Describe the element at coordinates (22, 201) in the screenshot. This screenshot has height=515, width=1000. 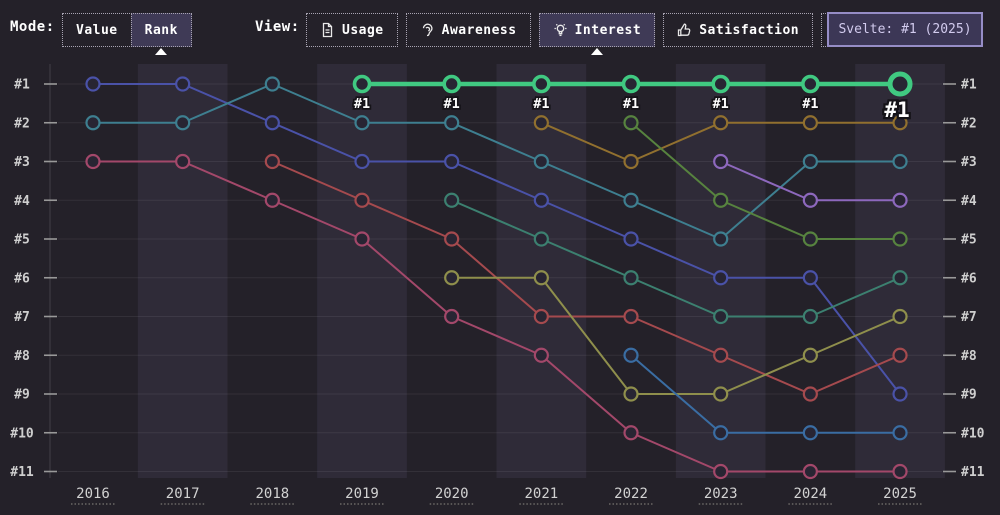
I see `y-tick-label-left: #4` at that location.